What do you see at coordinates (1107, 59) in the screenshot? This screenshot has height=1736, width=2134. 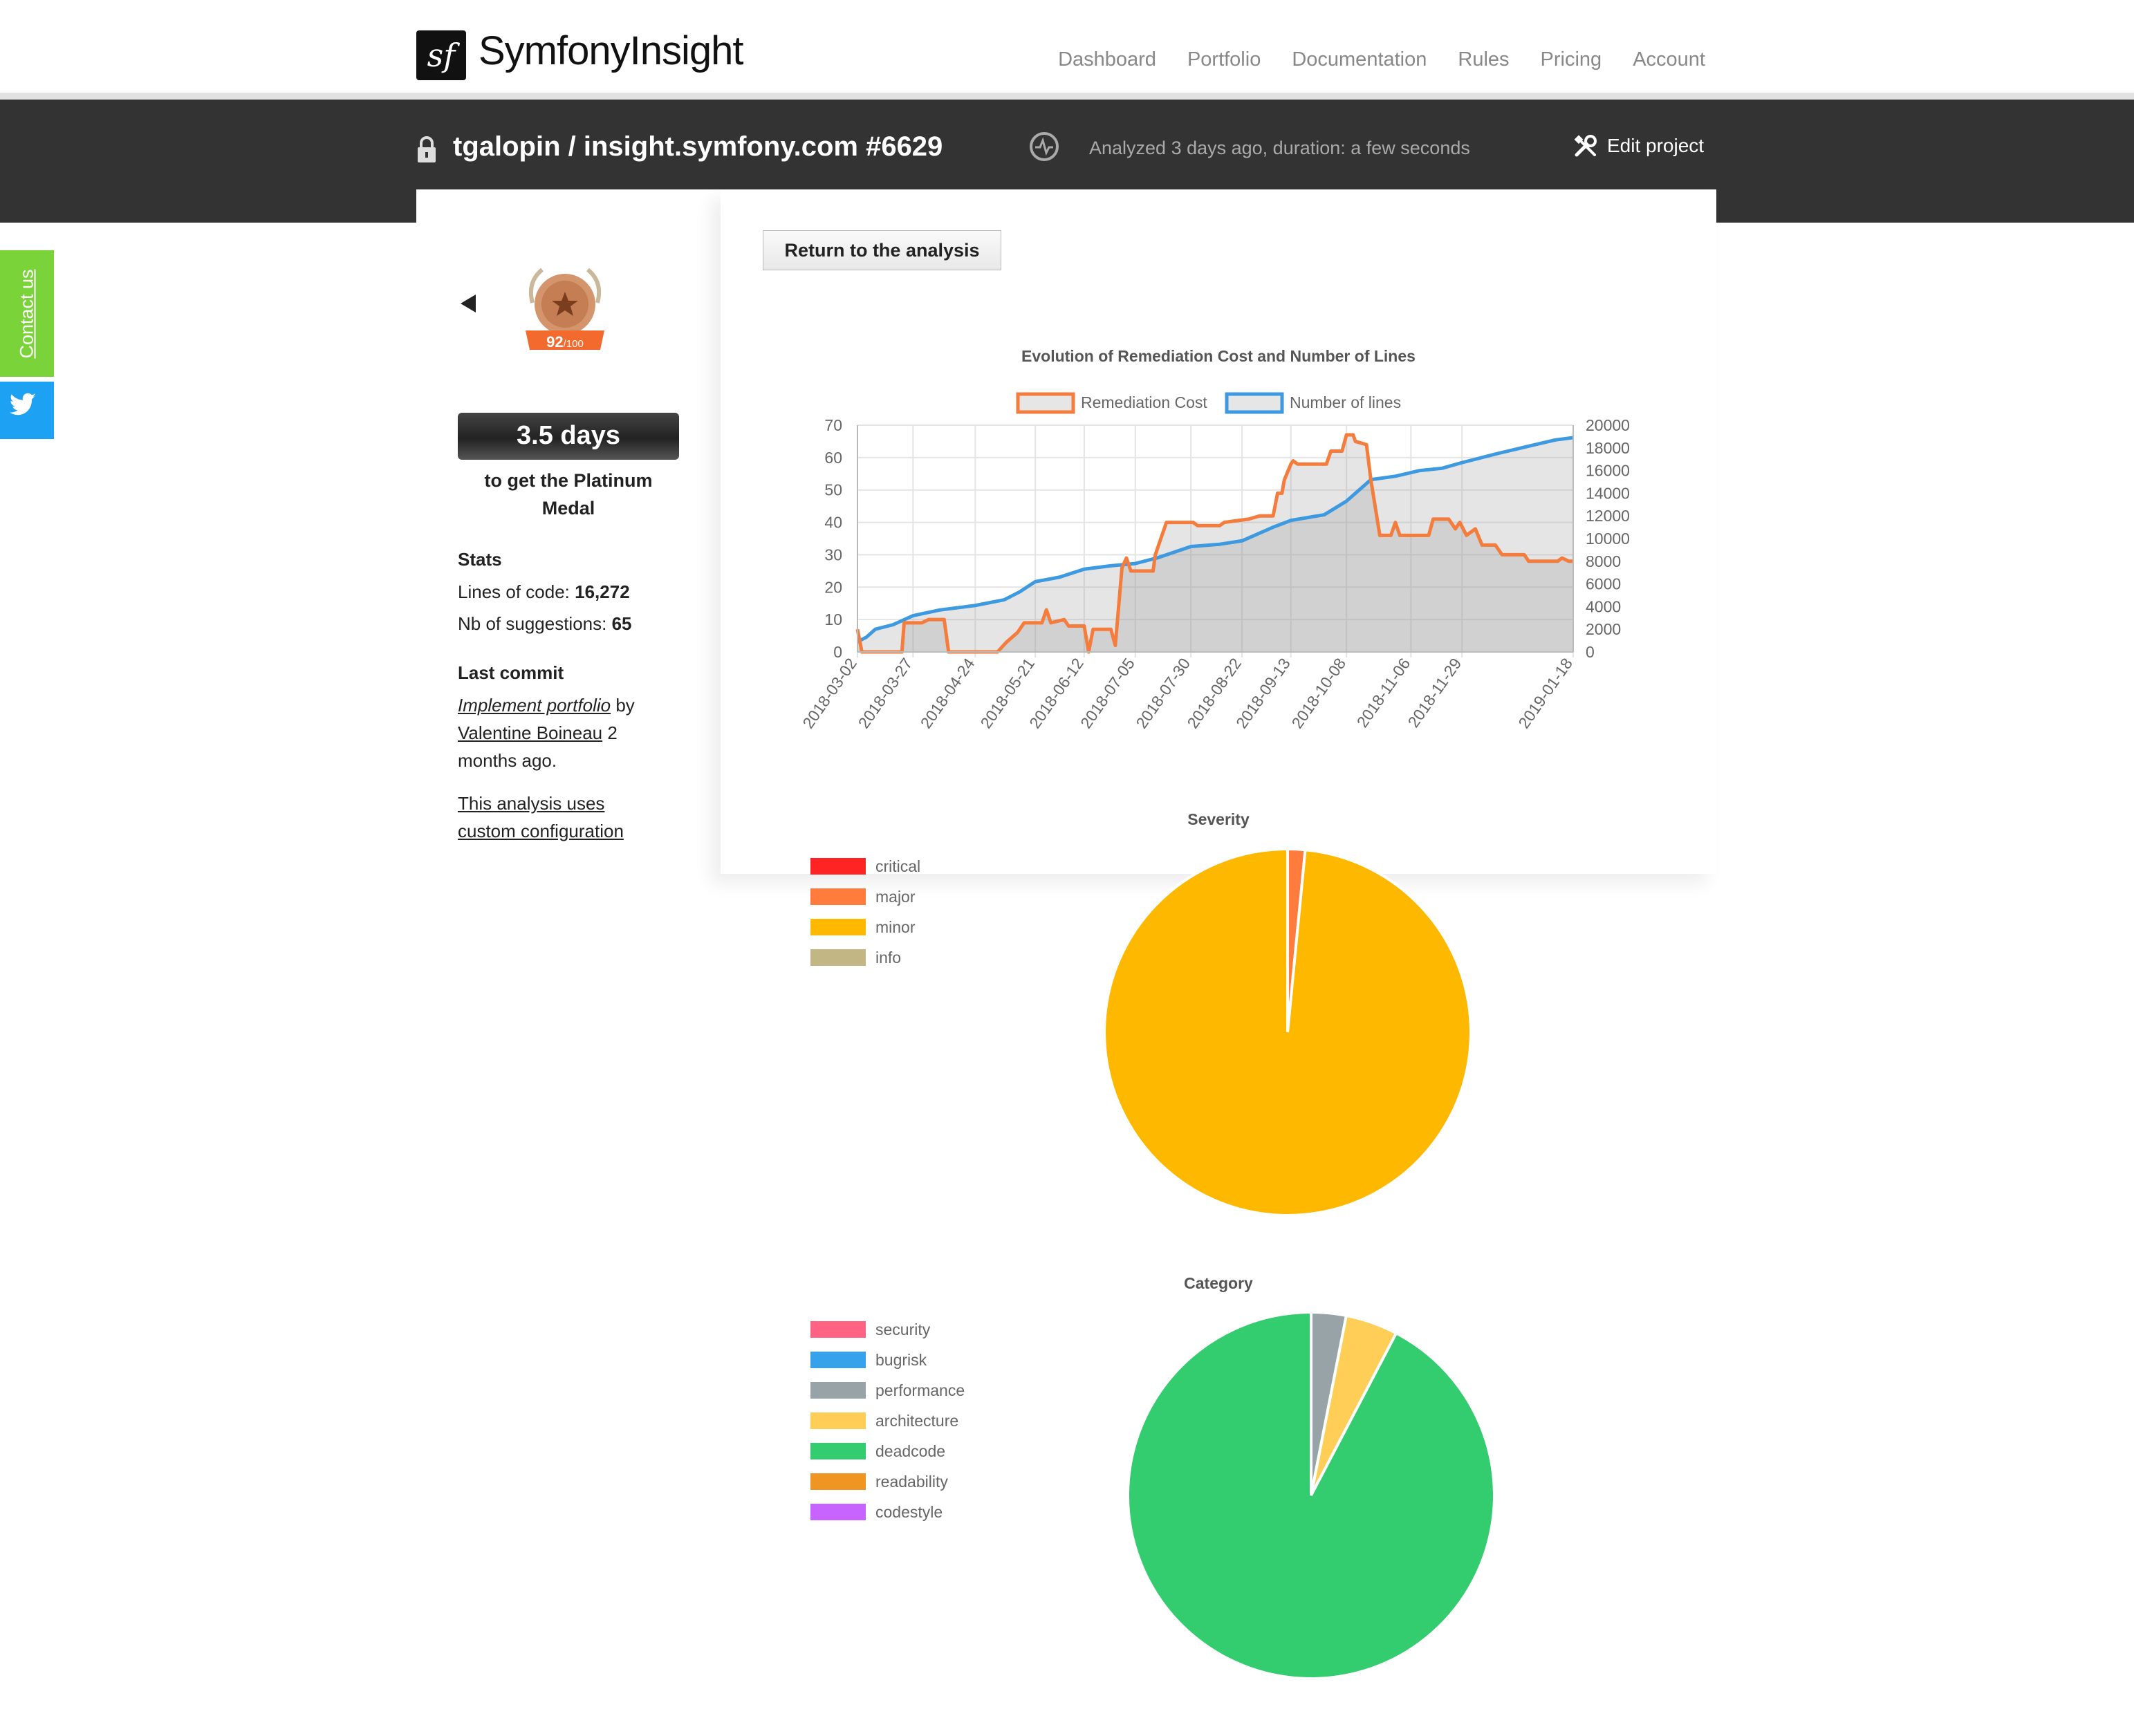 I see `nav-dashboard: Dashboard` at bounding box center [1107, 59].